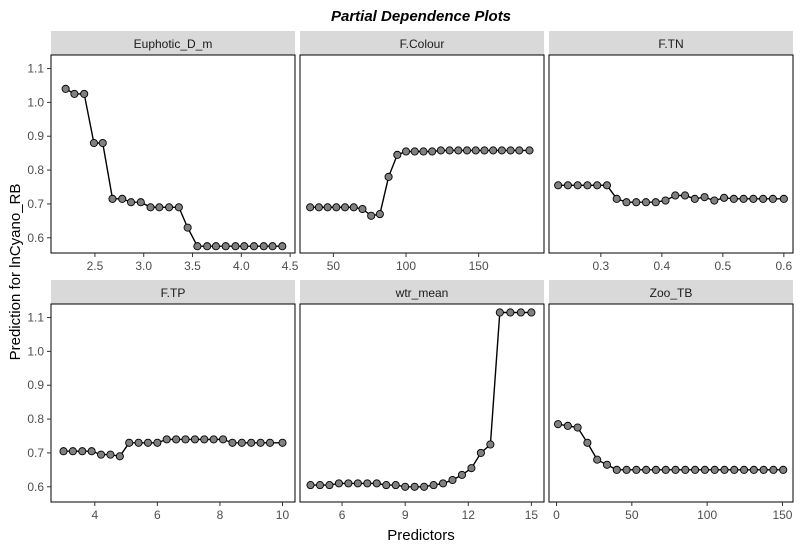 This screenshot has height=550, width=800. Describe the element at coordinates (632, 515) in the screenshot. I see `x-tick-label-zoo-tb: 50` at that location.